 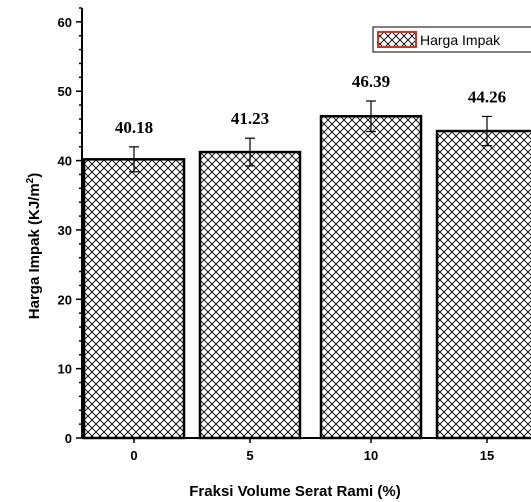 I want to click on y-axis-title: Harga Impak (KJ/m2), so click(x=34, y=246).